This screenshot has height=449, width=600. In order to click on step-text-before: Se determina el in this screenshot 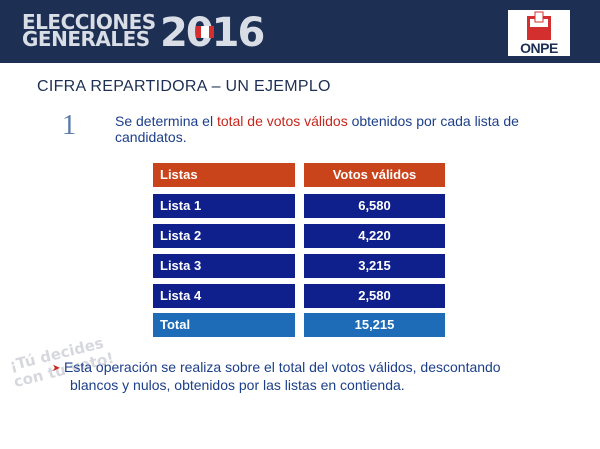, I will do `click(166, 121)`.